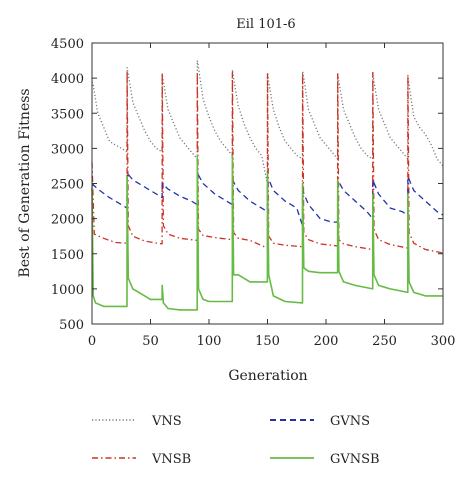  What do you see at coordinates (25, 182) in the screenshot?
I see `y-axis-title: Best of Generation Fitness` at bounding box center [25, 182].